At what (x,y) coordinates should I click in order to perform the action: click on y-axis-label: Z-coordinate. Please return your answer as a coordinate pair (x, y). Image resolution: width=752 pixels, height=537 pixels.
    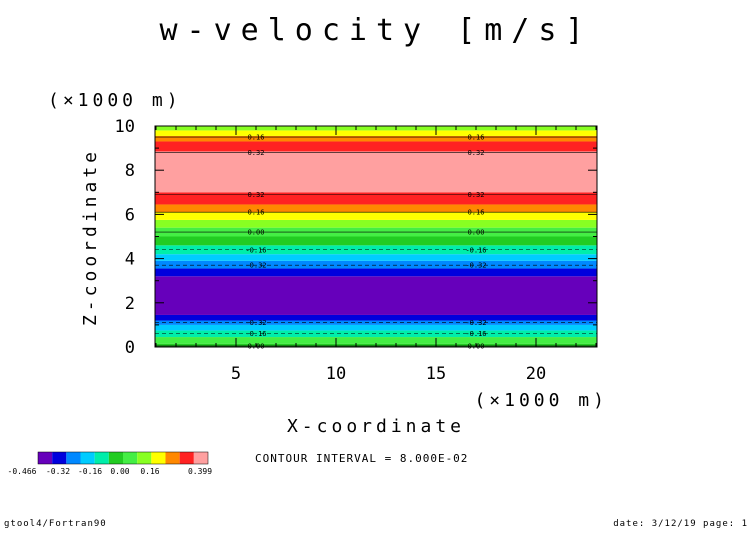
    Looking at the image, I should click on (90, 237).